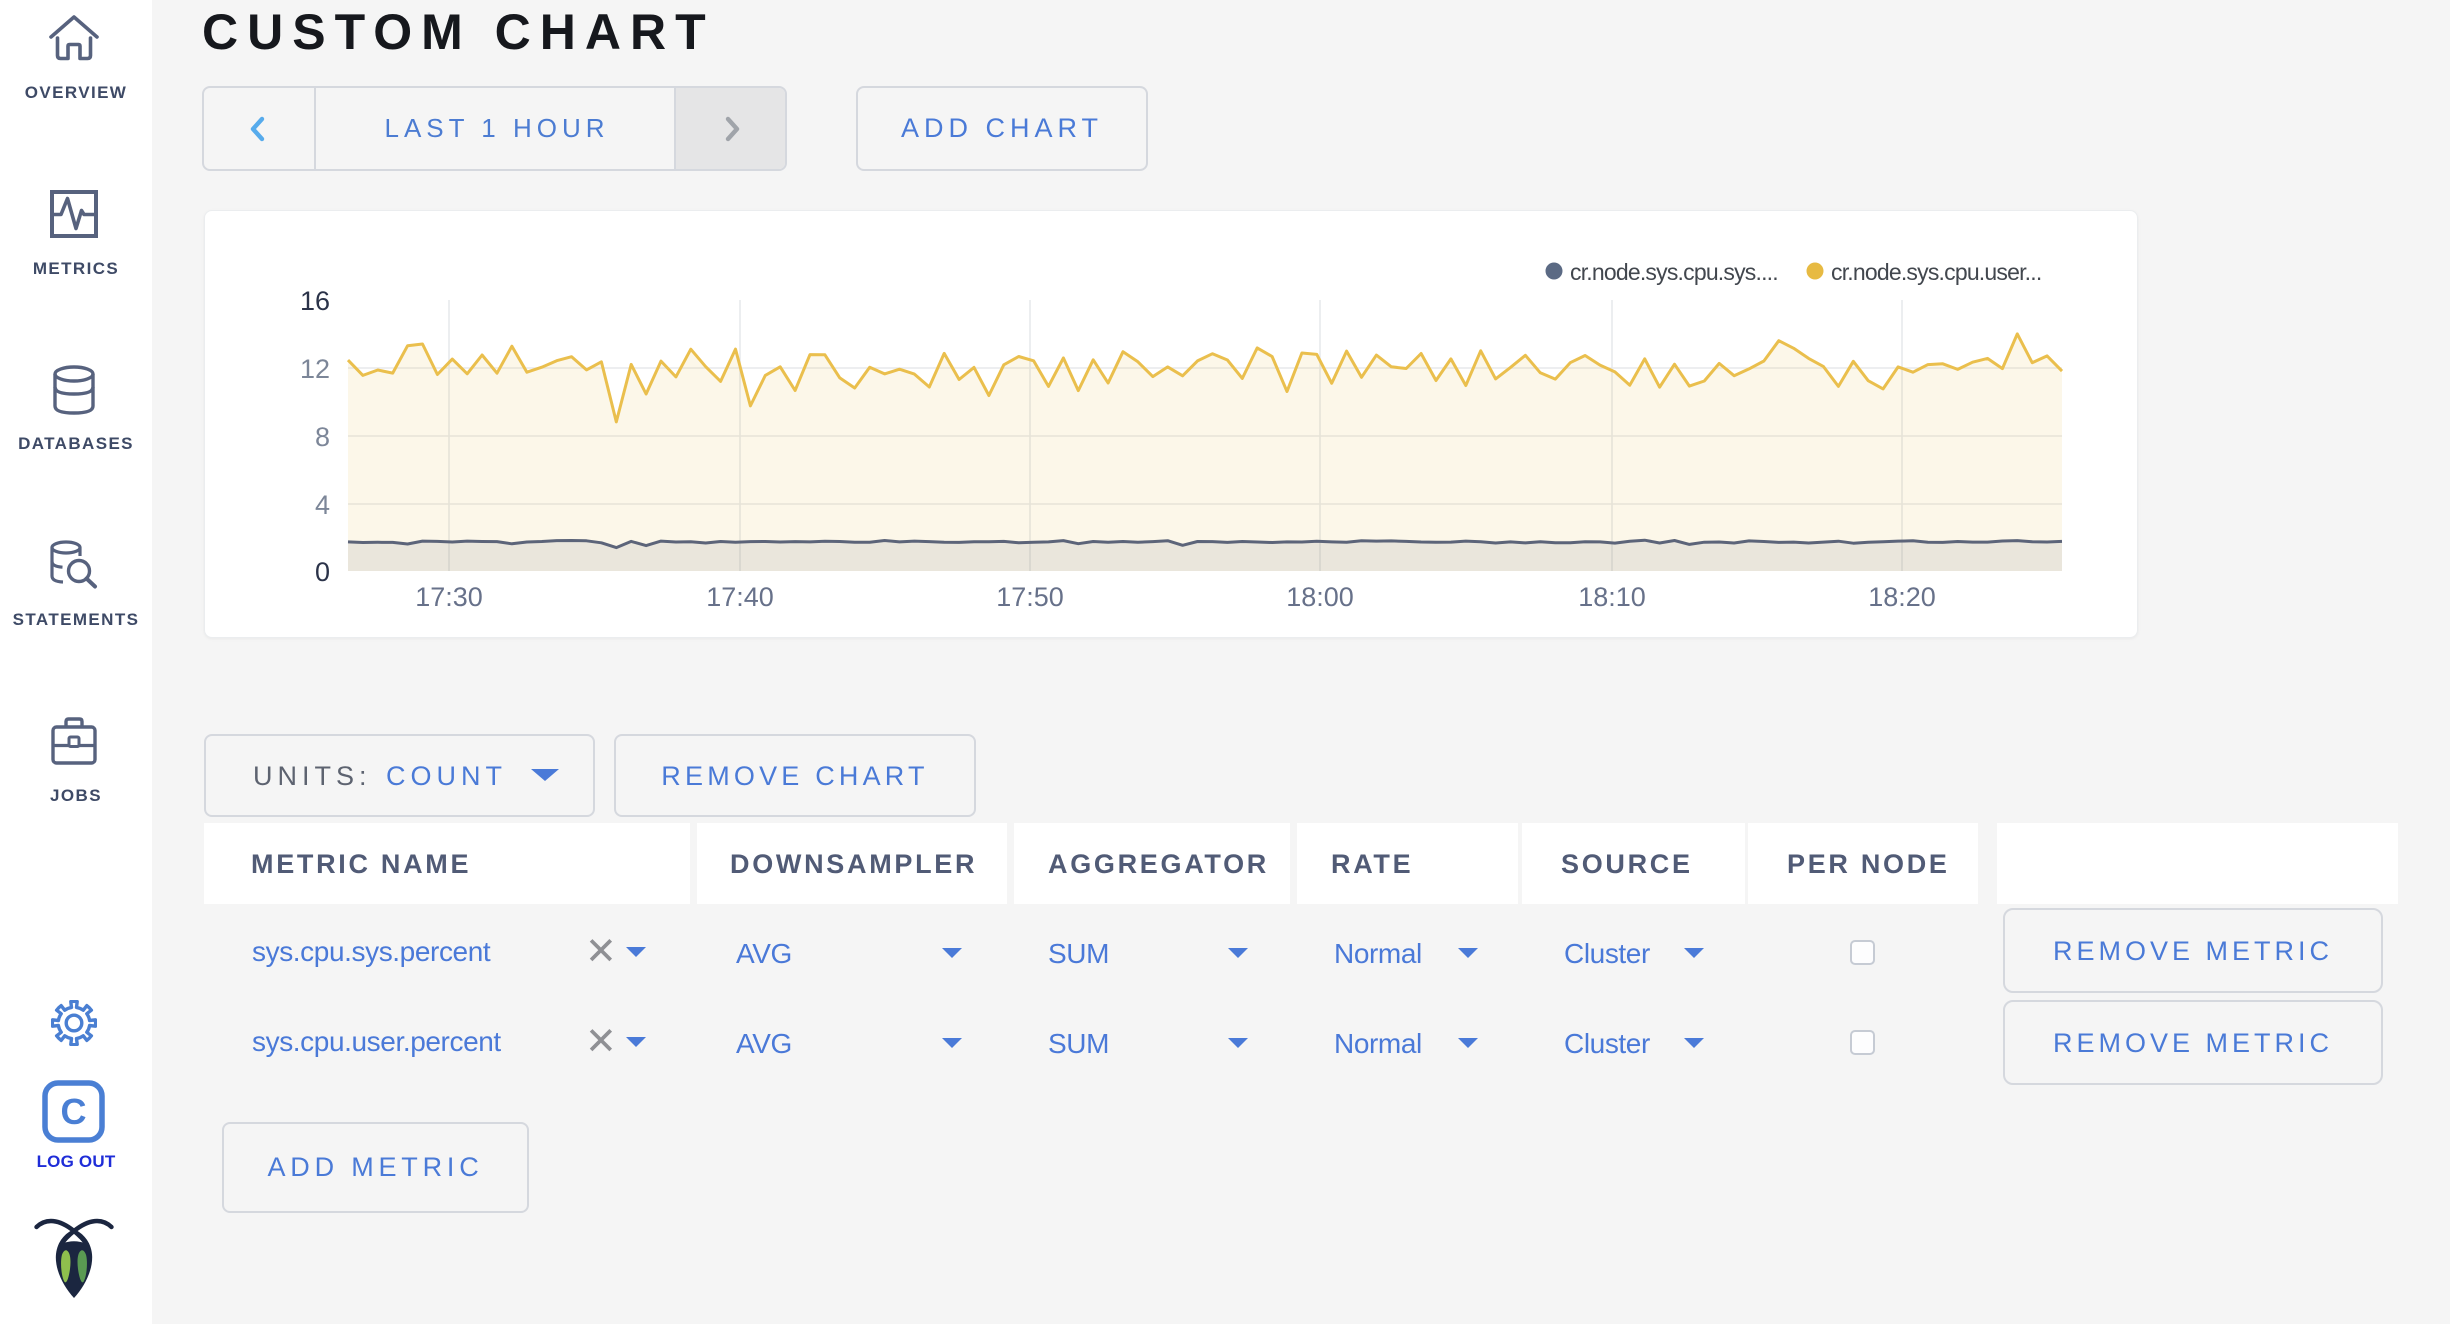 The width and height of the screenshot is (2450, 1324). What do you see at coordinates (315, 301) in the screenshot?
I see `svg-text: 16` at bounding box center [315, 301].